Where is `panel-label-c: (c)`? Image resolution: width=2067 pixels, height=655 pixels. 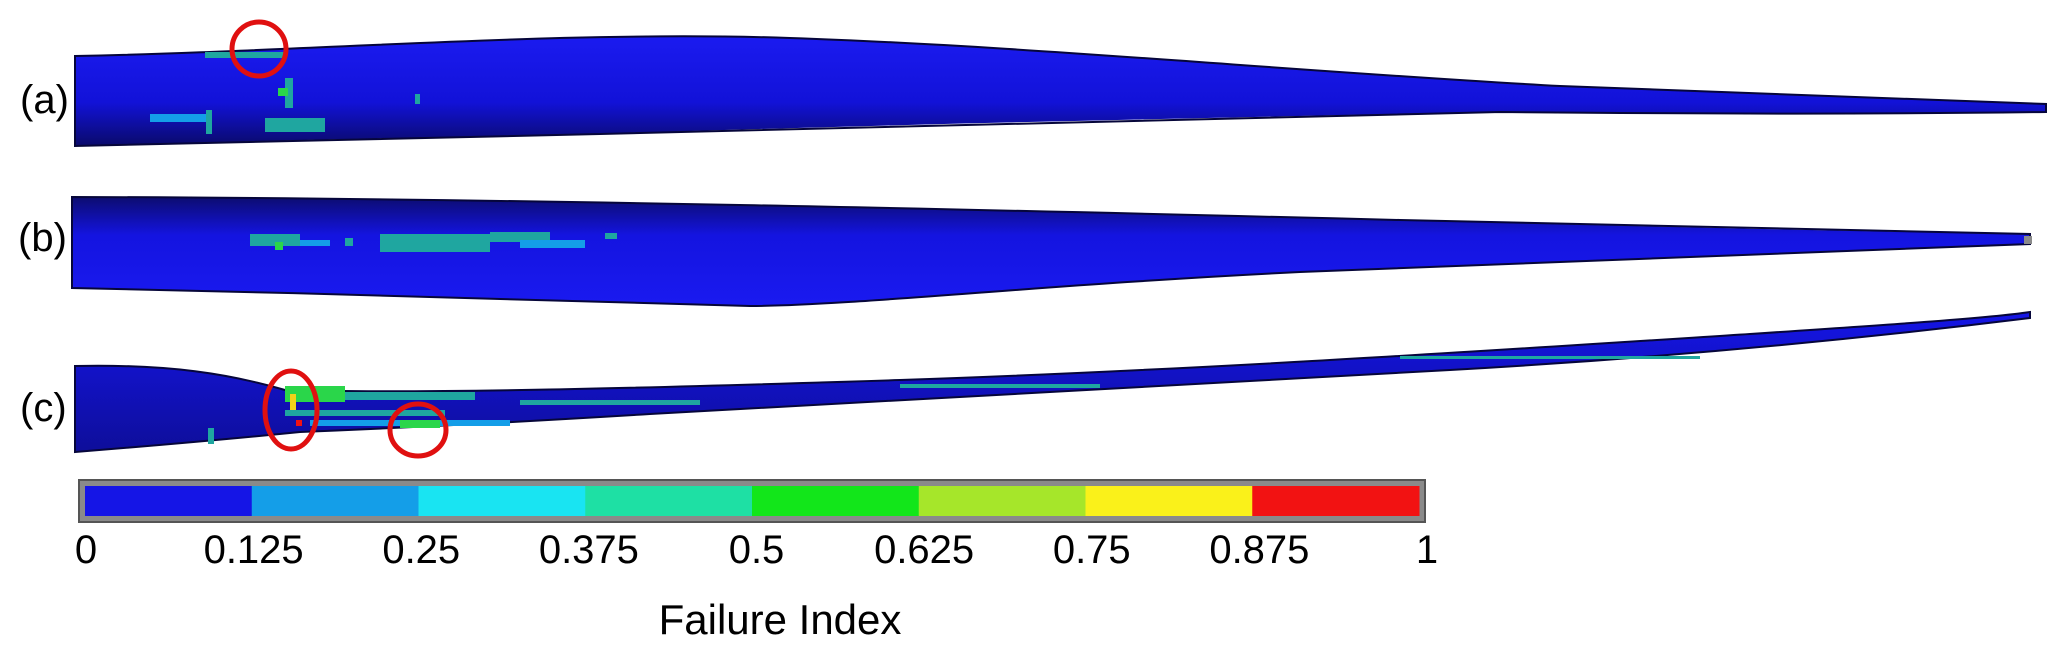
panel-label-c: (c) is located at coordinates (43, 408).